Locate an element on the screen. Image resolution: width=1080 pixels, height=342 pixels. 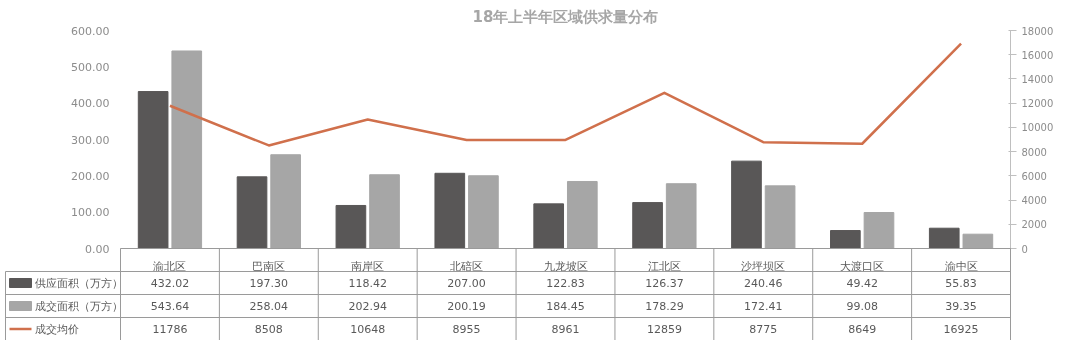
x-tick-label: 南岸区 is located at coordinates (368, 266).